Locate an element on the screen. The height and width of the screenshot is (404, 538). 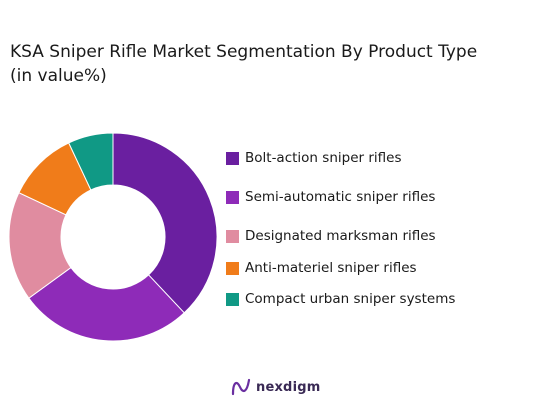
legend-label: Semi-automatic sniper rifles is located at coordinates (340, 197).